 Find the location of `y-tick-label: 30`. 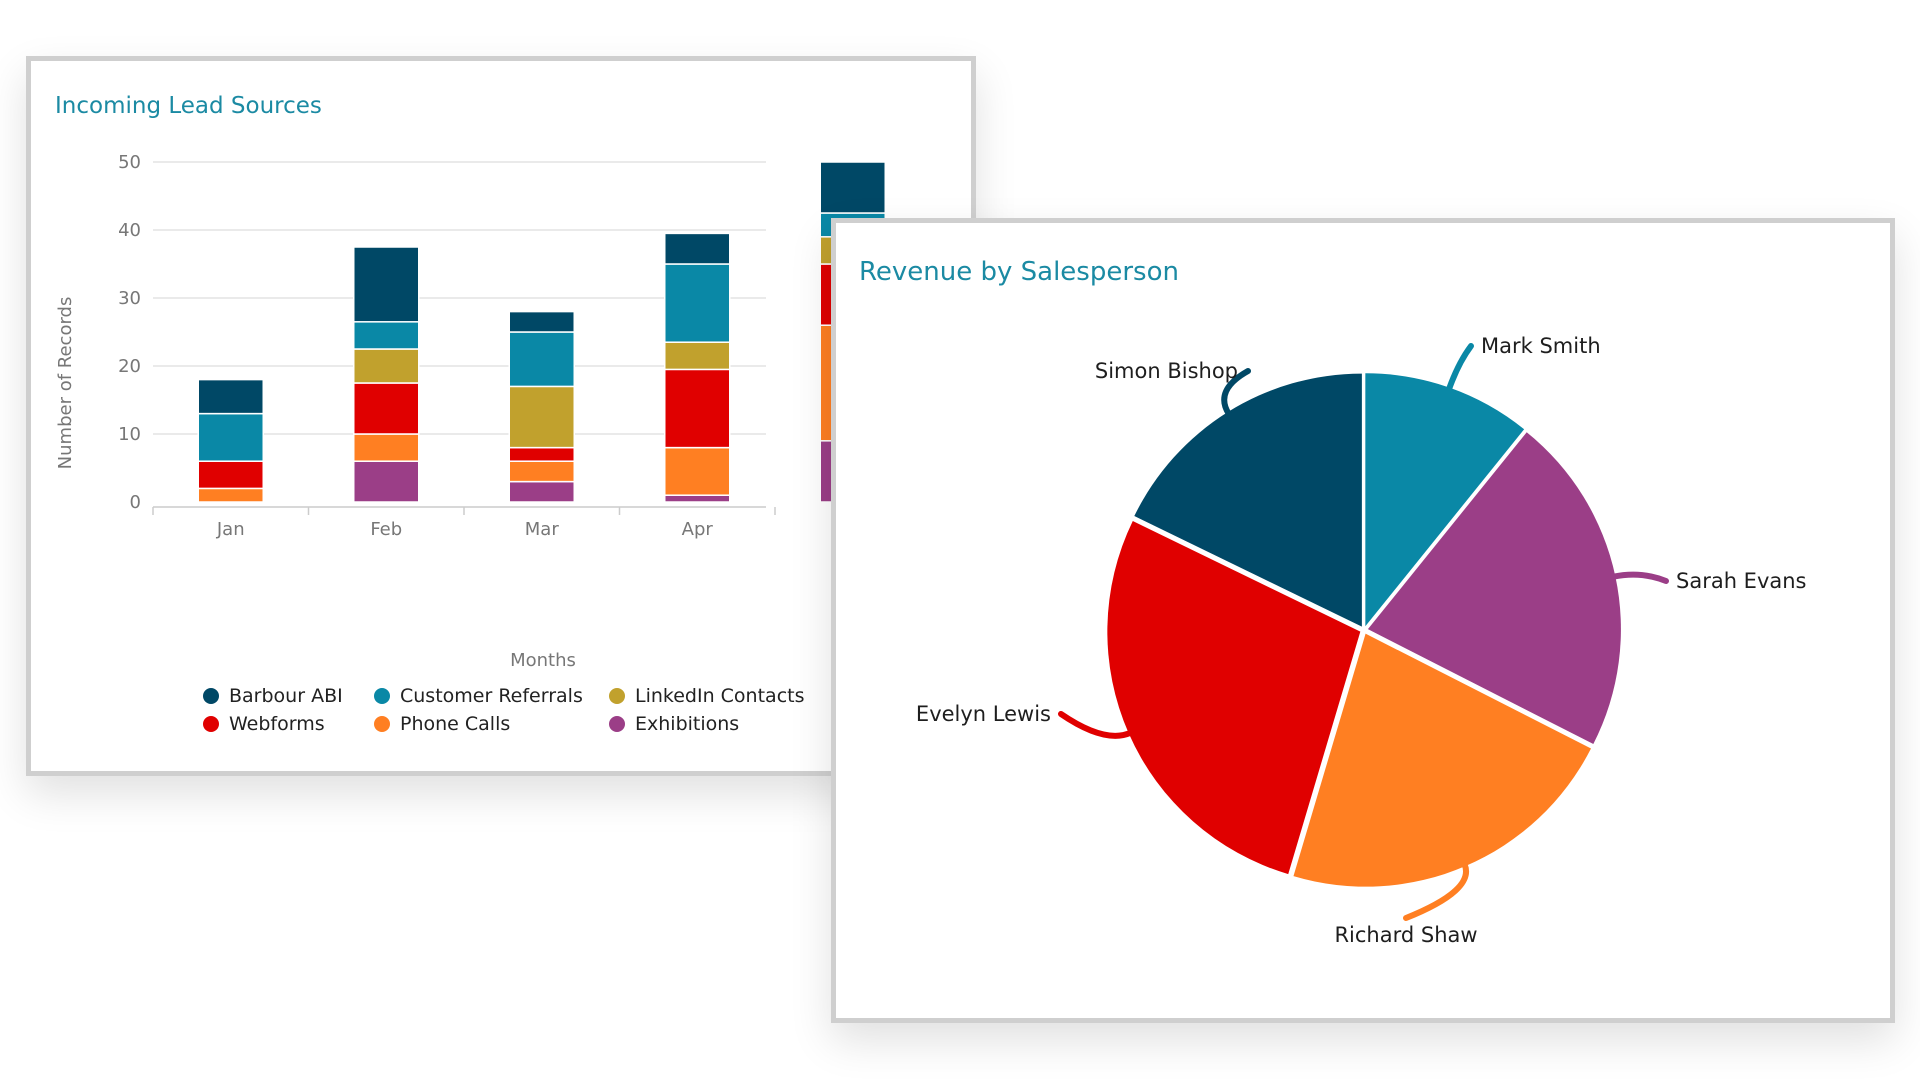

y-tick-label: 30 is located at coordinates (129, 298).